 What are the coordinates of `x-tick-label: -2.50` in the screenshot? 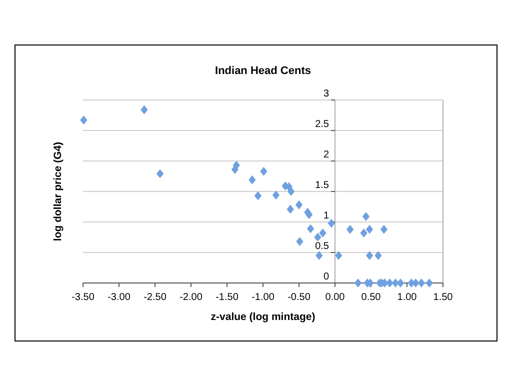 It's located at (155, 297).